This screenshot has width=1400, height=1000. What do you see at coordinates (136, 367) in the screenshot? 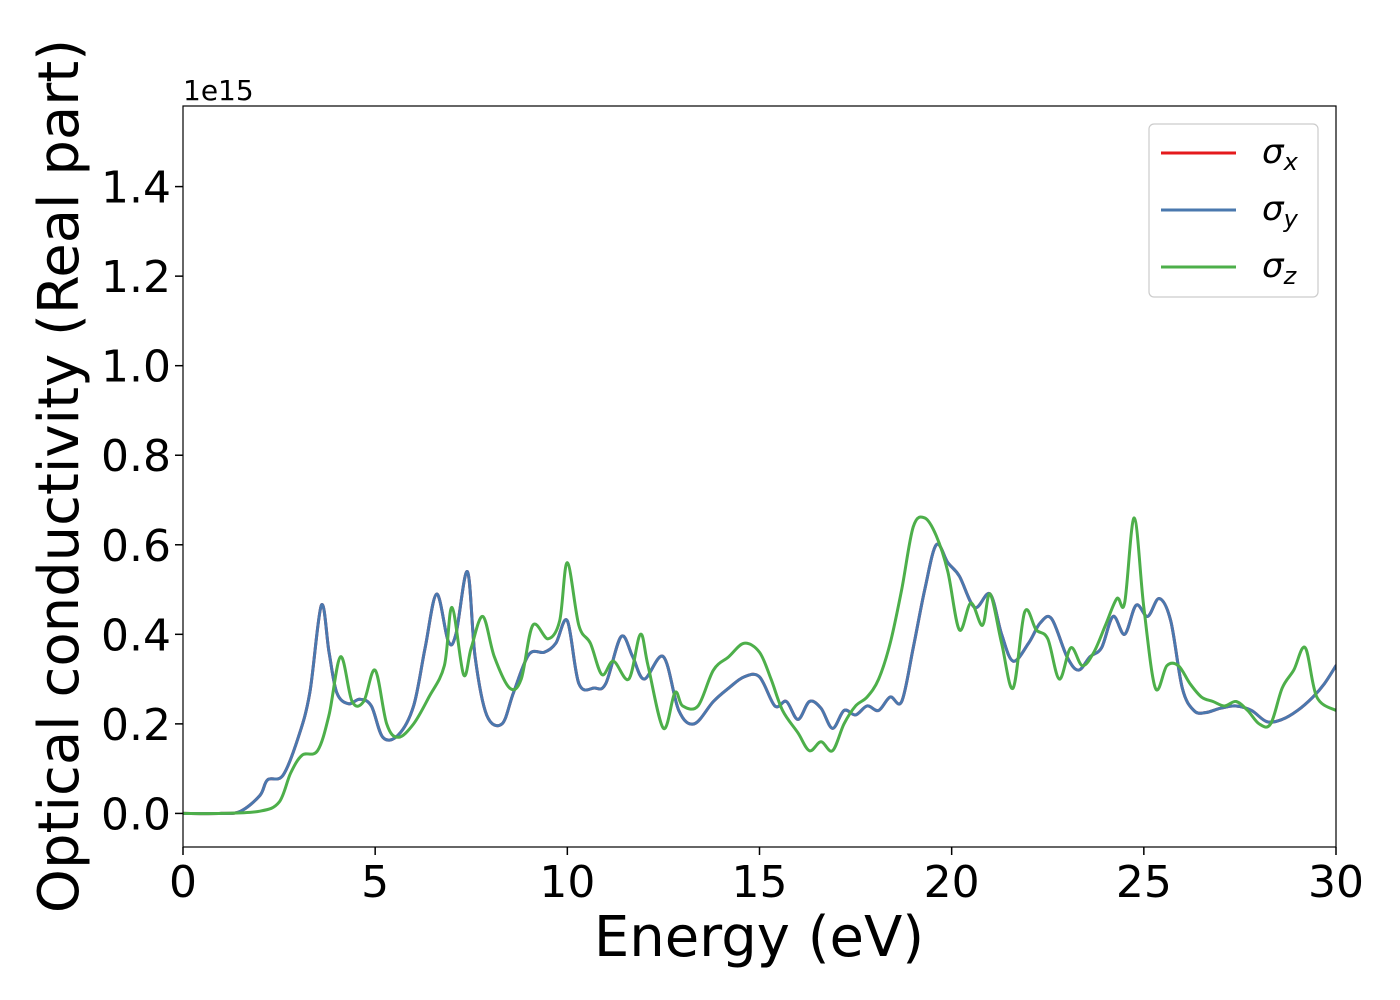
I see `y-tick-label: 1.0` at bounding box center [136, 367].